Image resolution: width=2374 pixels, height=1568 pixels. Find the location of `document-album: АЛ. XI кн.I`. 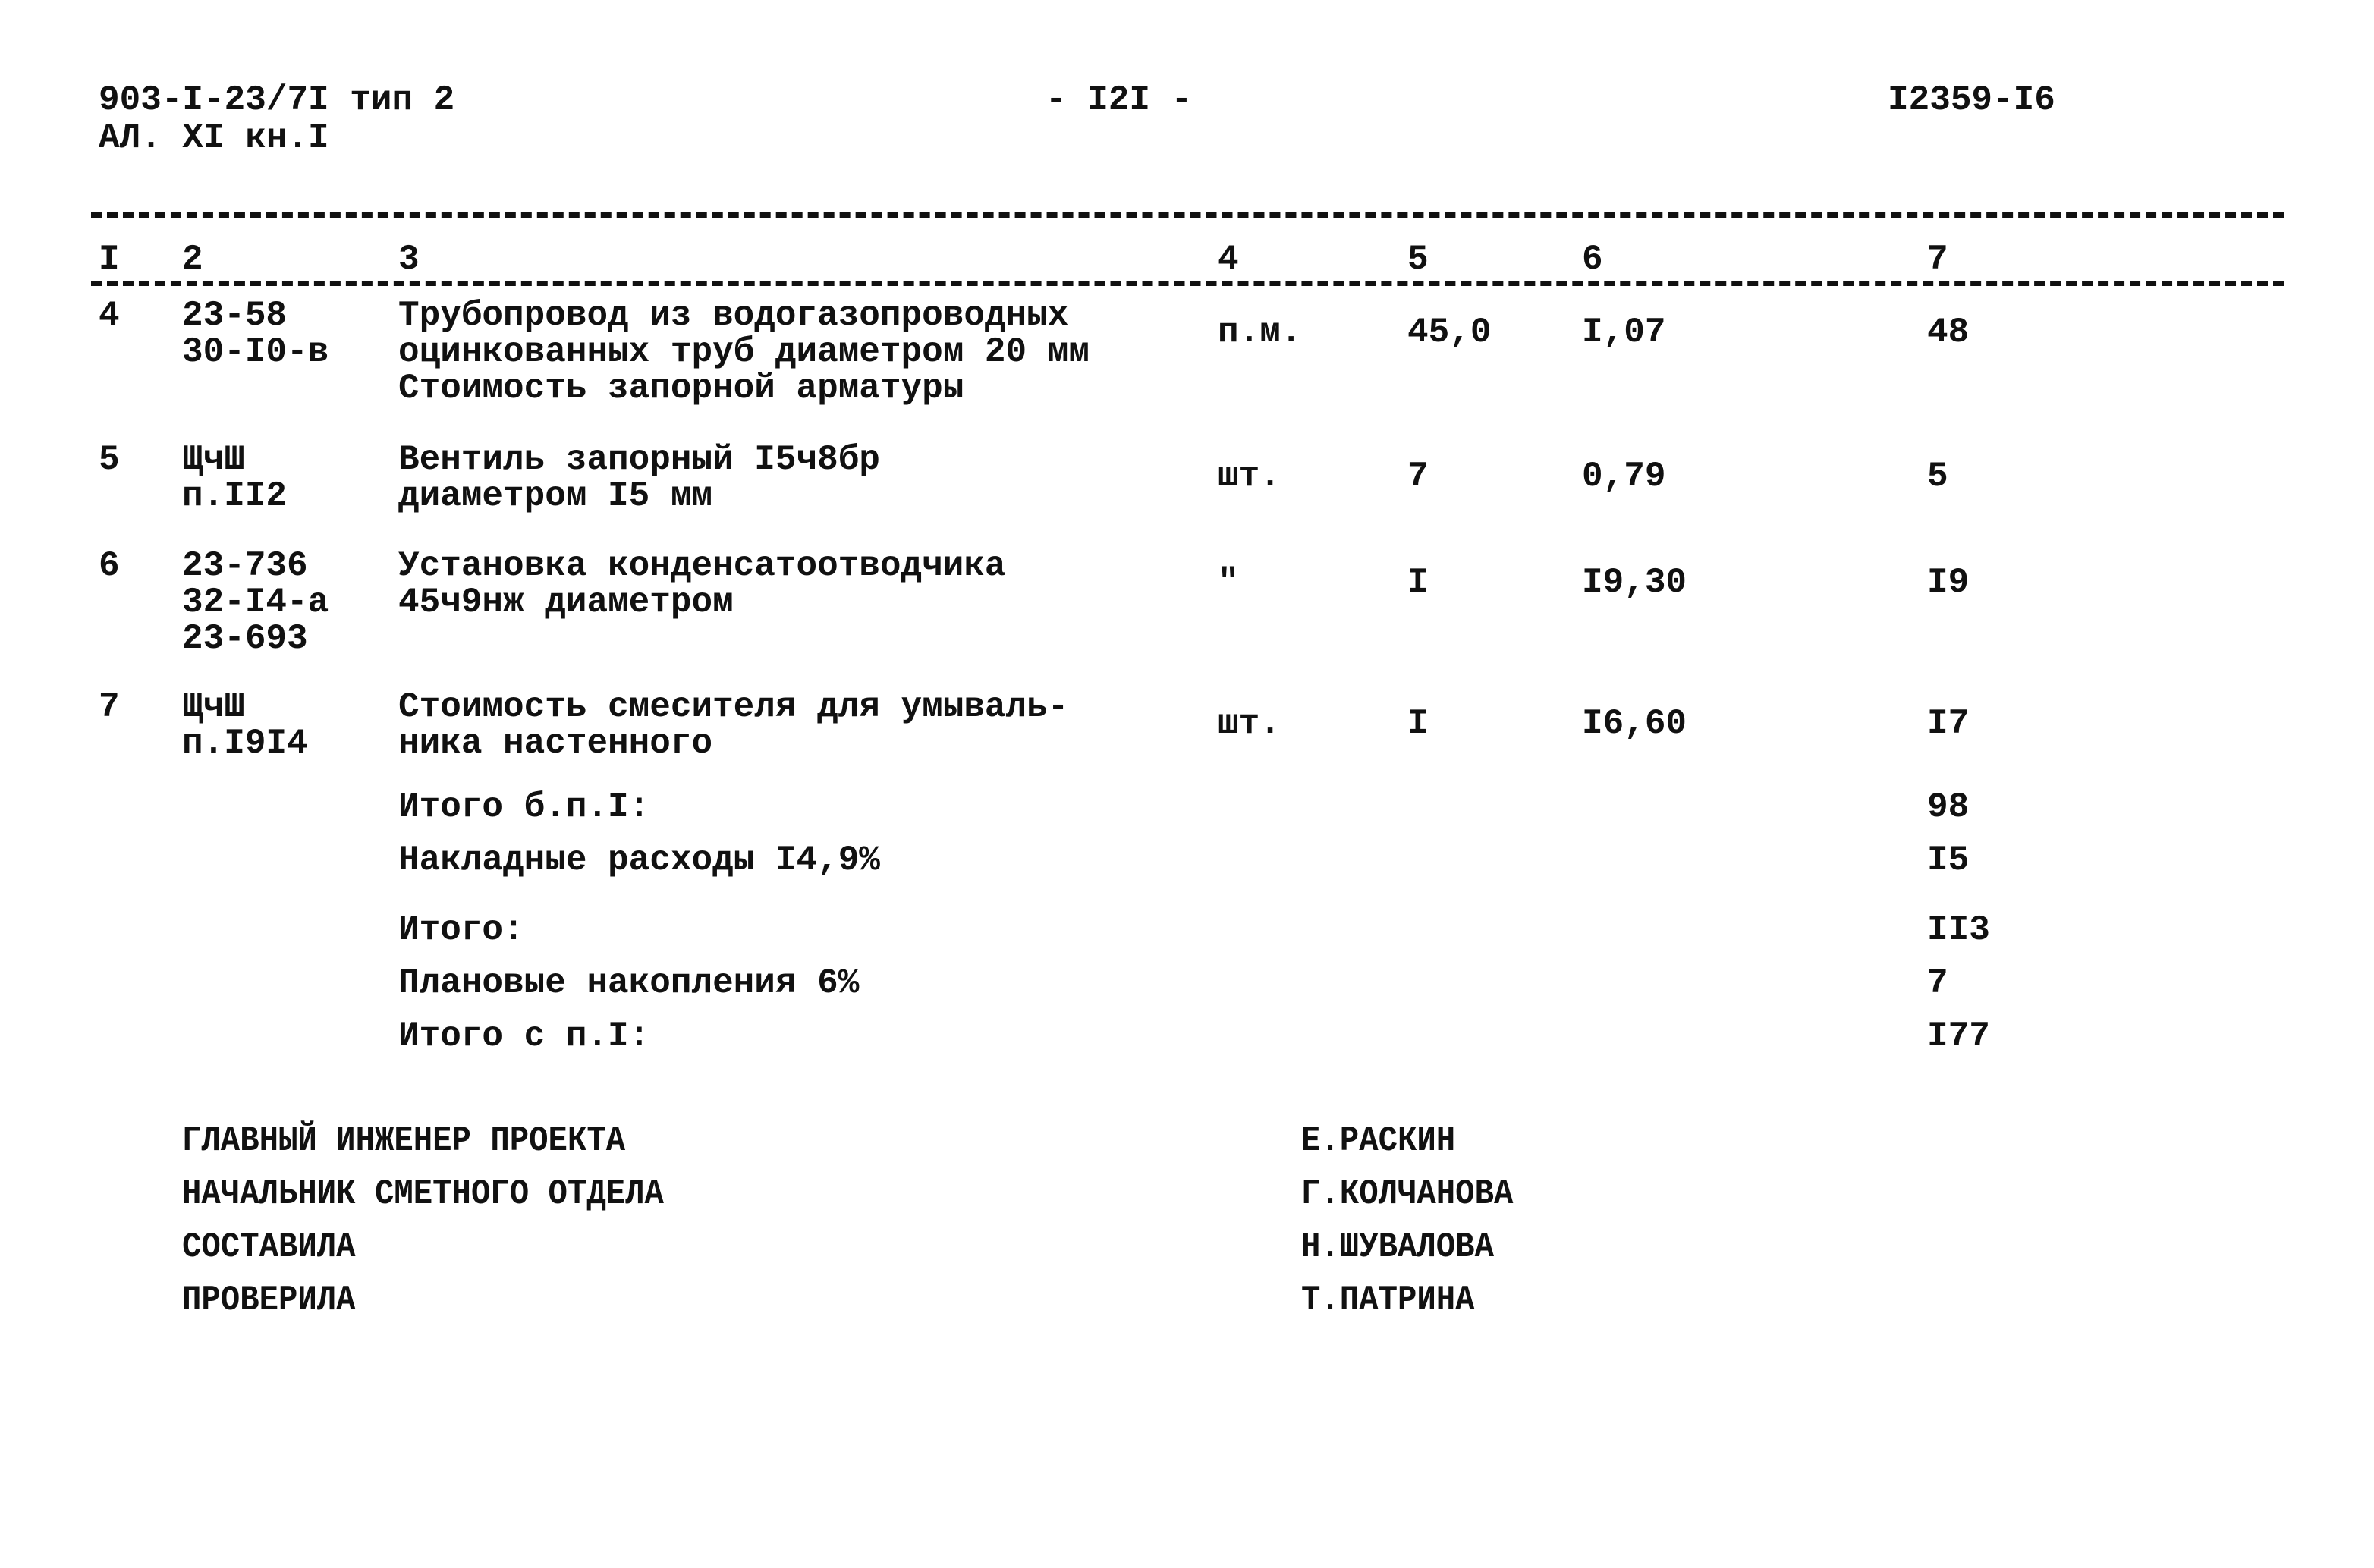

document-album: АЛ. XI кн.I is located at coordinates (214, 138).